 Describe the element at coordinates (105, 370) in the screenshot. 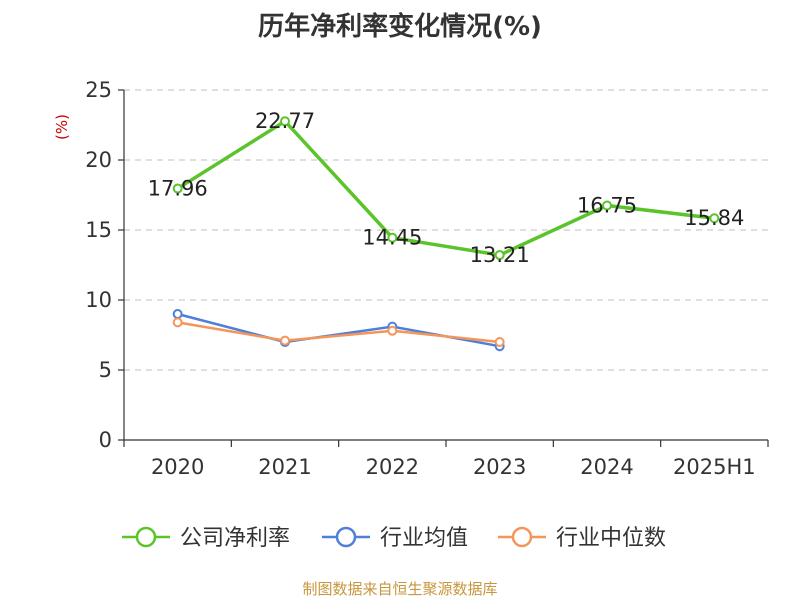

I see `y-tick-label: 5` at that location.